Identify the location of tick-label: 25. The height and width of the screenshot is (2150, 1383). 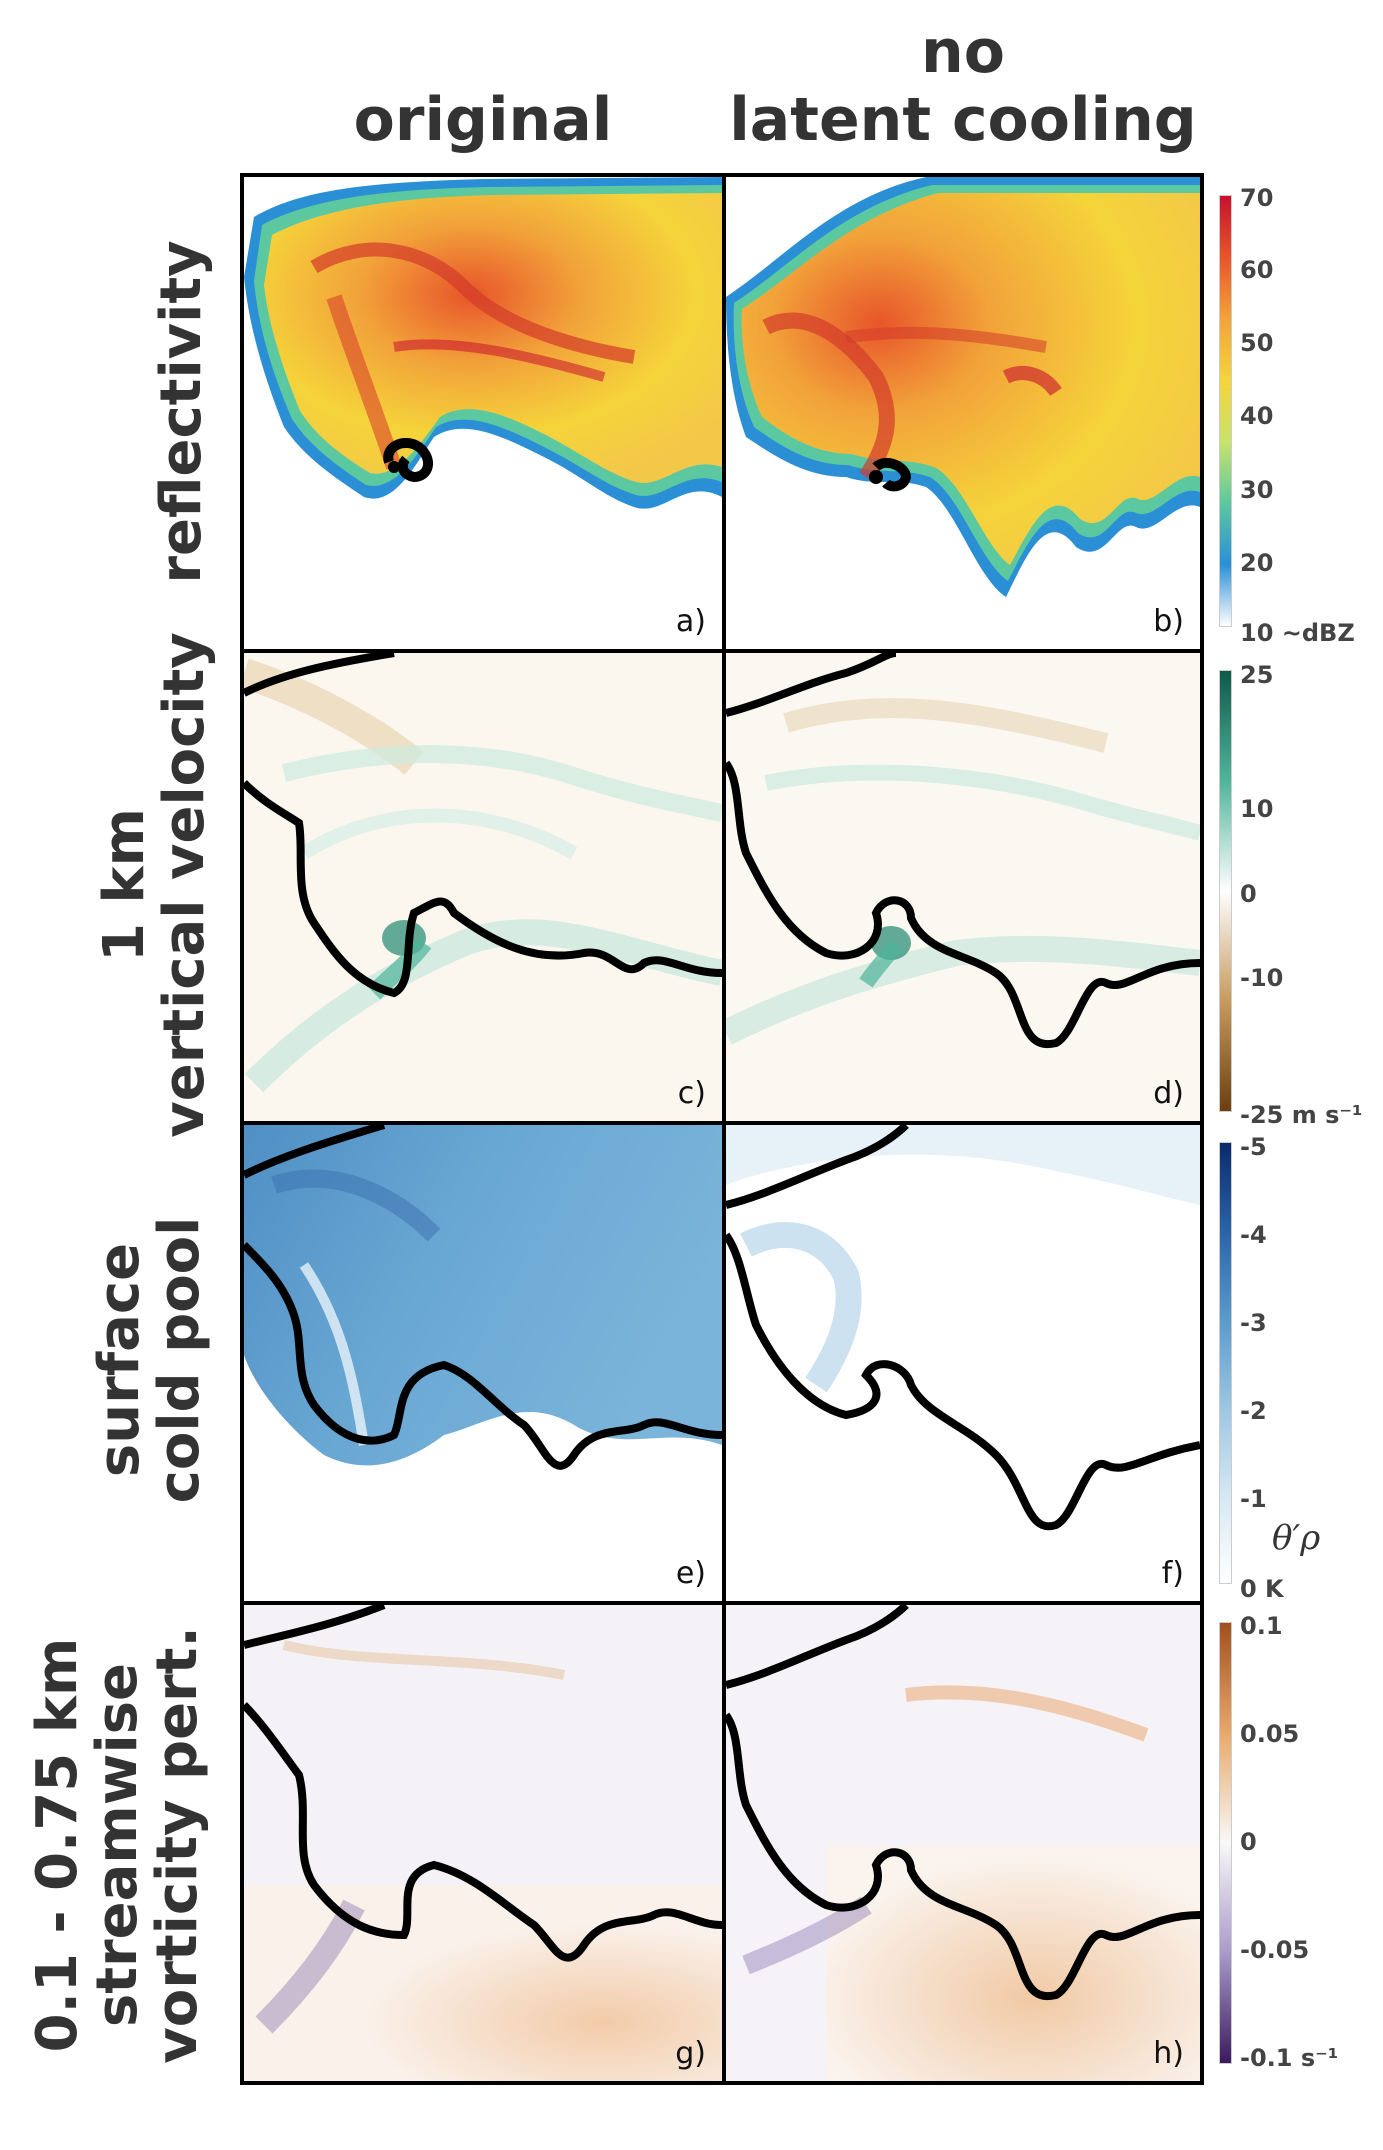
(1257, 675).